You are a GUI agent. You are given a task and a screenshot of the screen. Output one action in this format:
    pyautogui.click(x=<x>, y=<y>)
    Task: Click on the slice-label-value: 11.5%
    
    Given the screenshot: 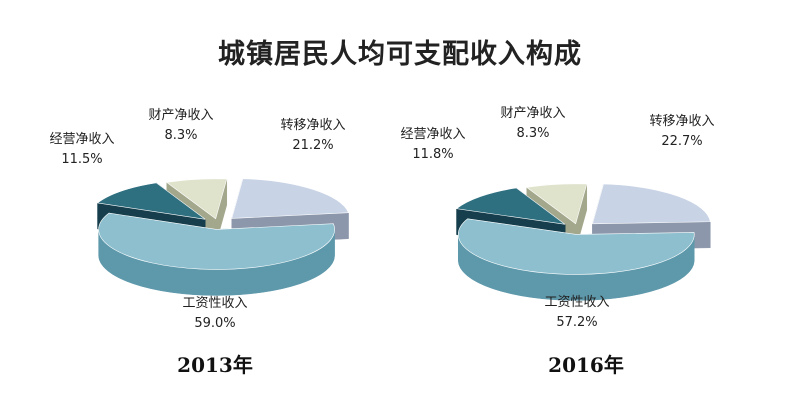 What is the action you would take?
    pyautogui.click(x=81, y=159)
    